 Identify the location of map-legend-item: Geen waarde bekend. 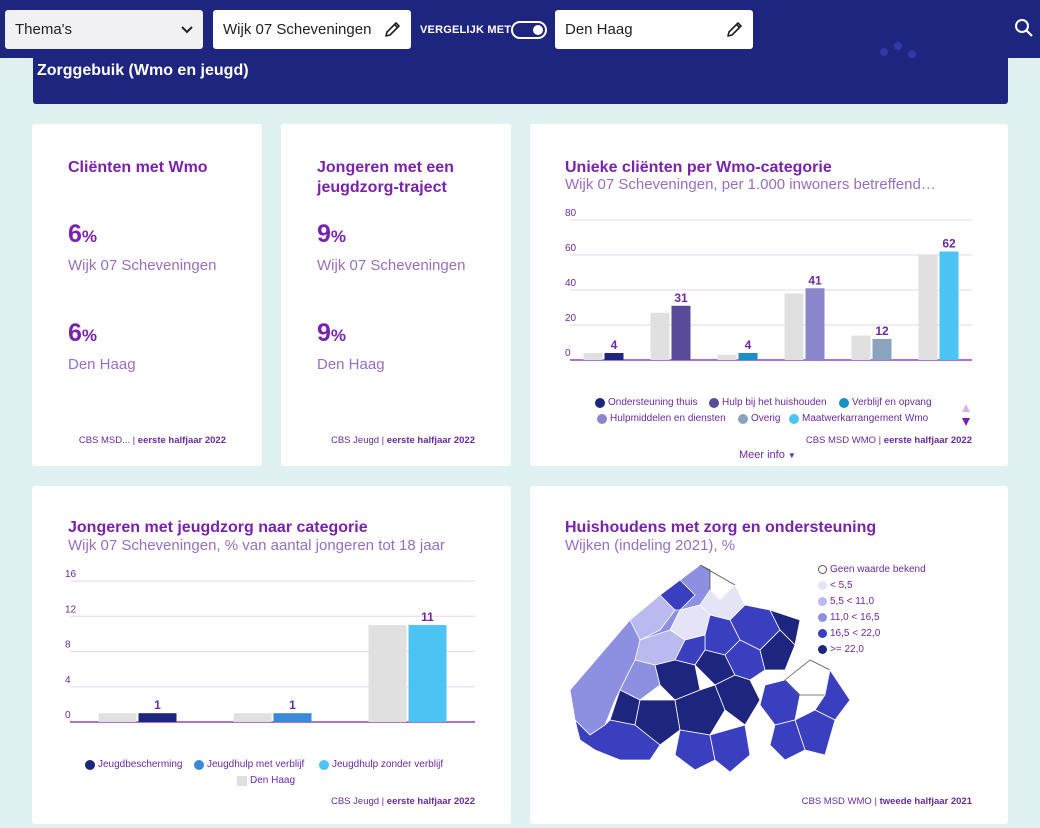
(872, 569).